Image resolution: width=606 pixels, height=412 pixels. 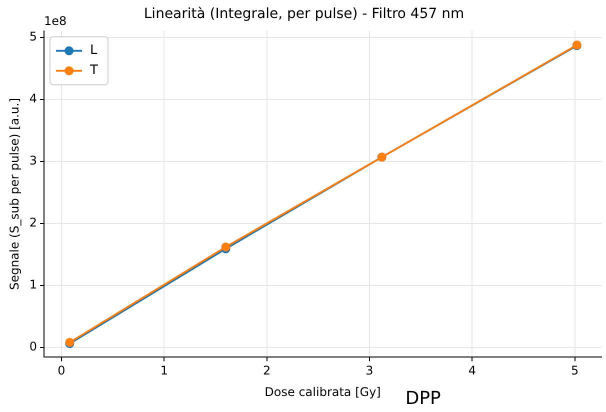 What do you see at coordinates (33, 161) in the screenshot?
I see `y-tick-label: 3` at bounding box center [33, 161].